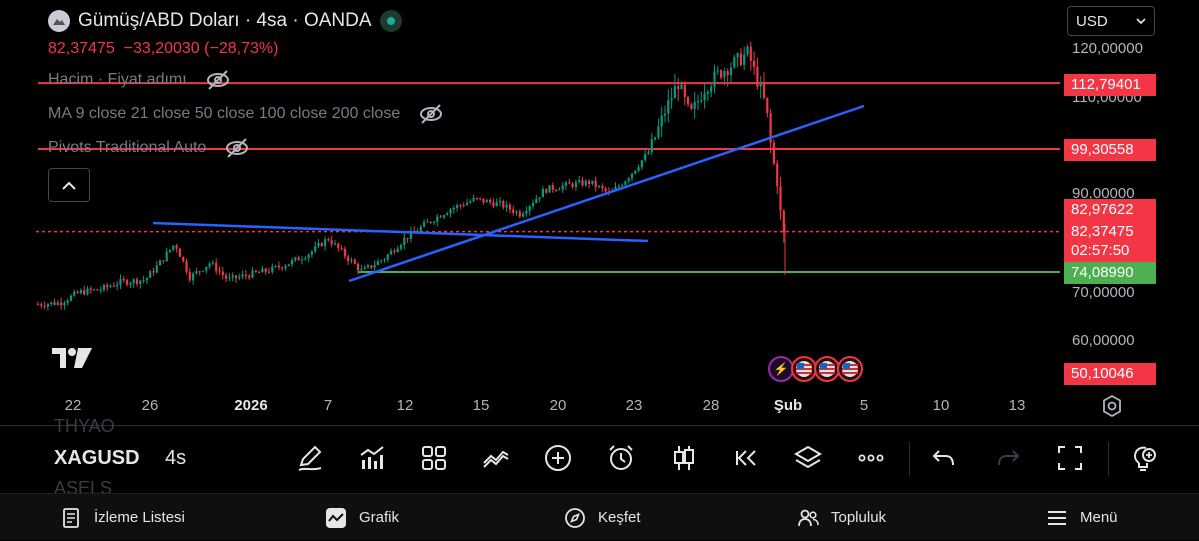  Describe the element at coordinates (871, 458) in the screenshot. I see `more-button` at that location.